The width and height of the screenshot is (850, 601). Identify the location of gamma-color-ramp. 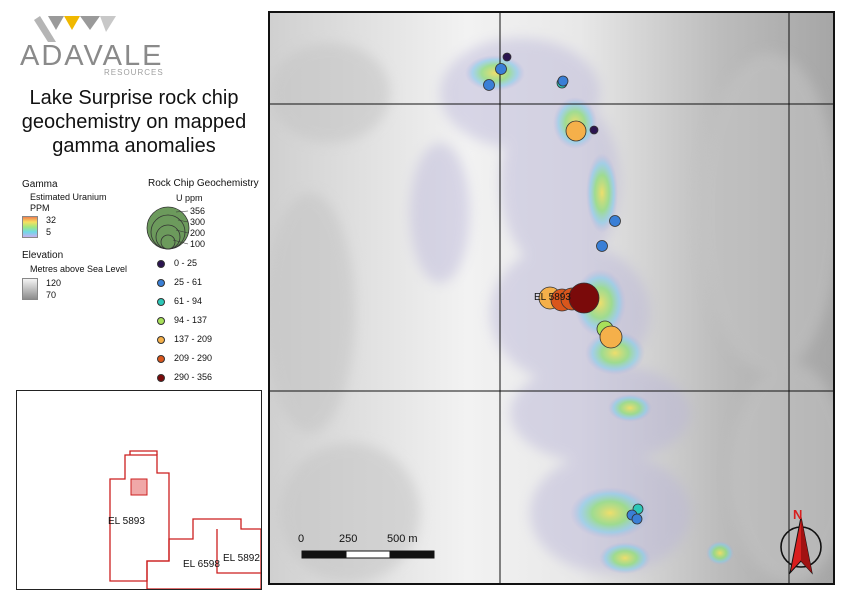
(30, 227).